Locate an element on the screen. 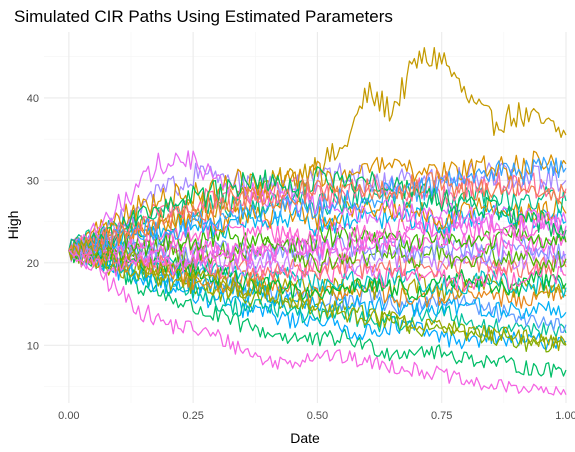 The width and height of the screenshot is (575, 452). y-tick-label: 30 is located at coordinates (33, 181).